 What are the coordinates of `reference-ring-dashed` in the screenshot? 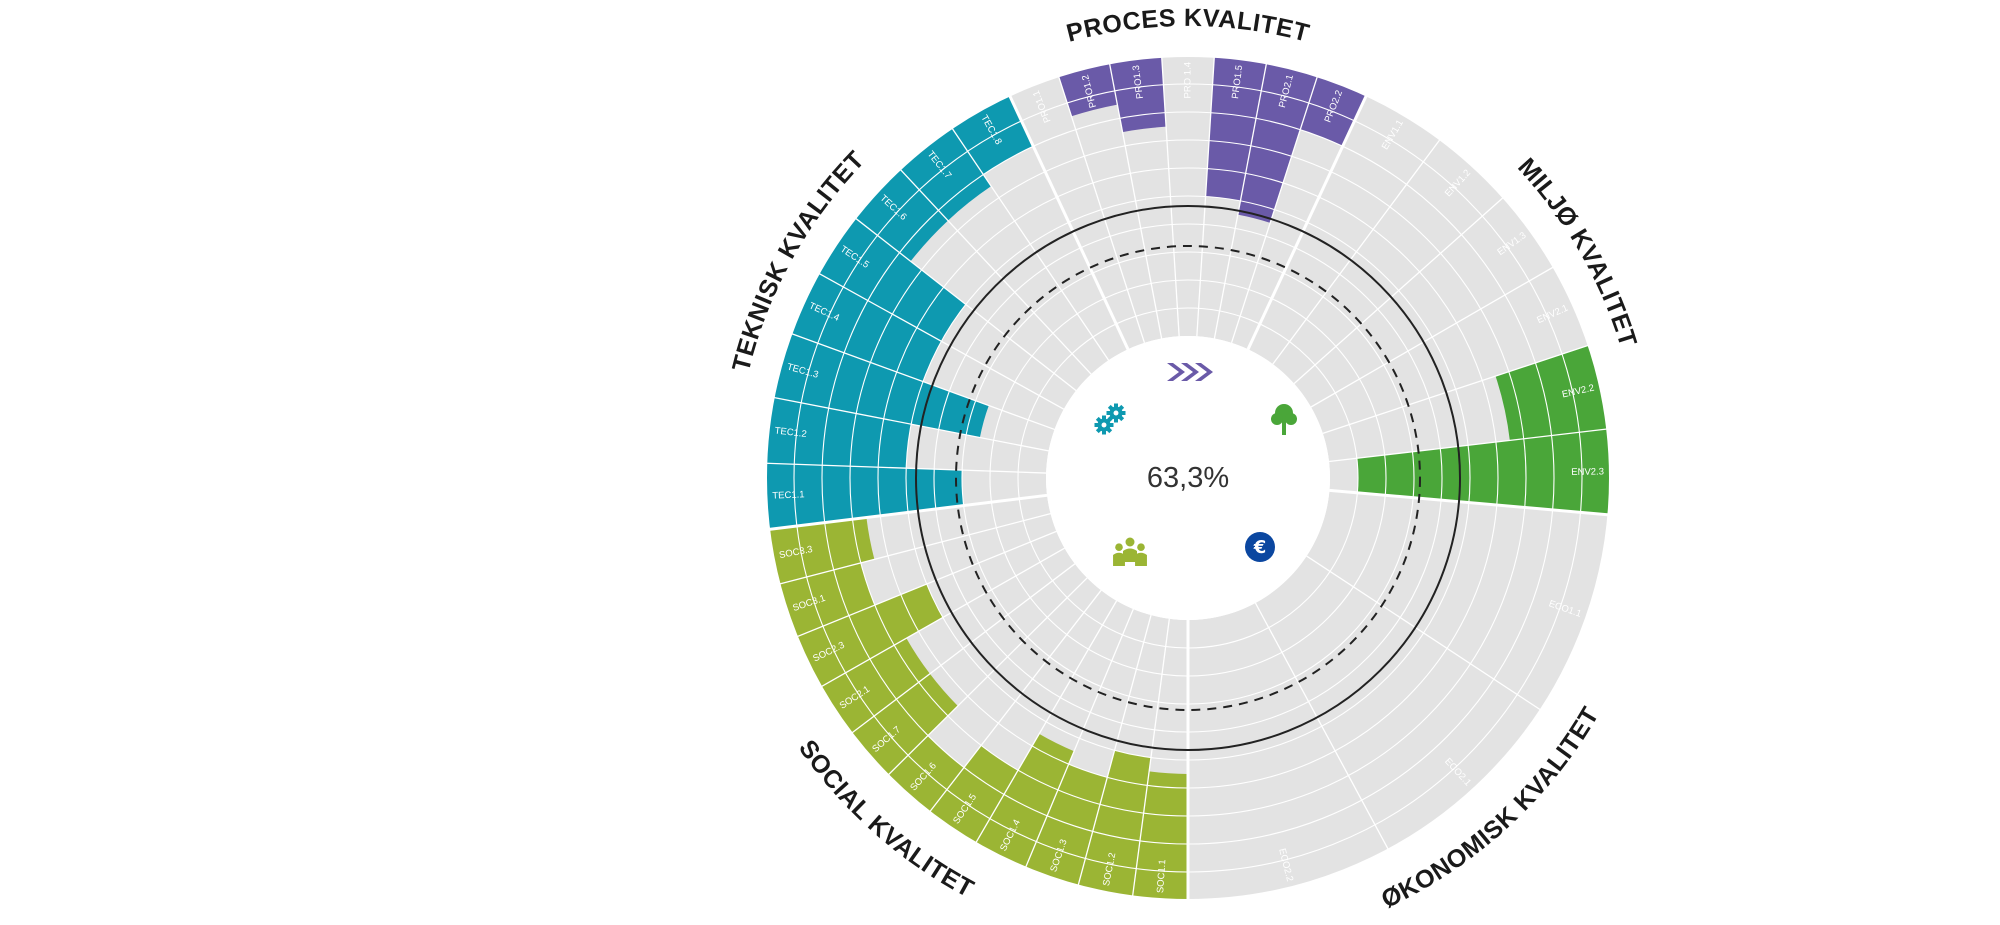 It's located at (1188, 478).